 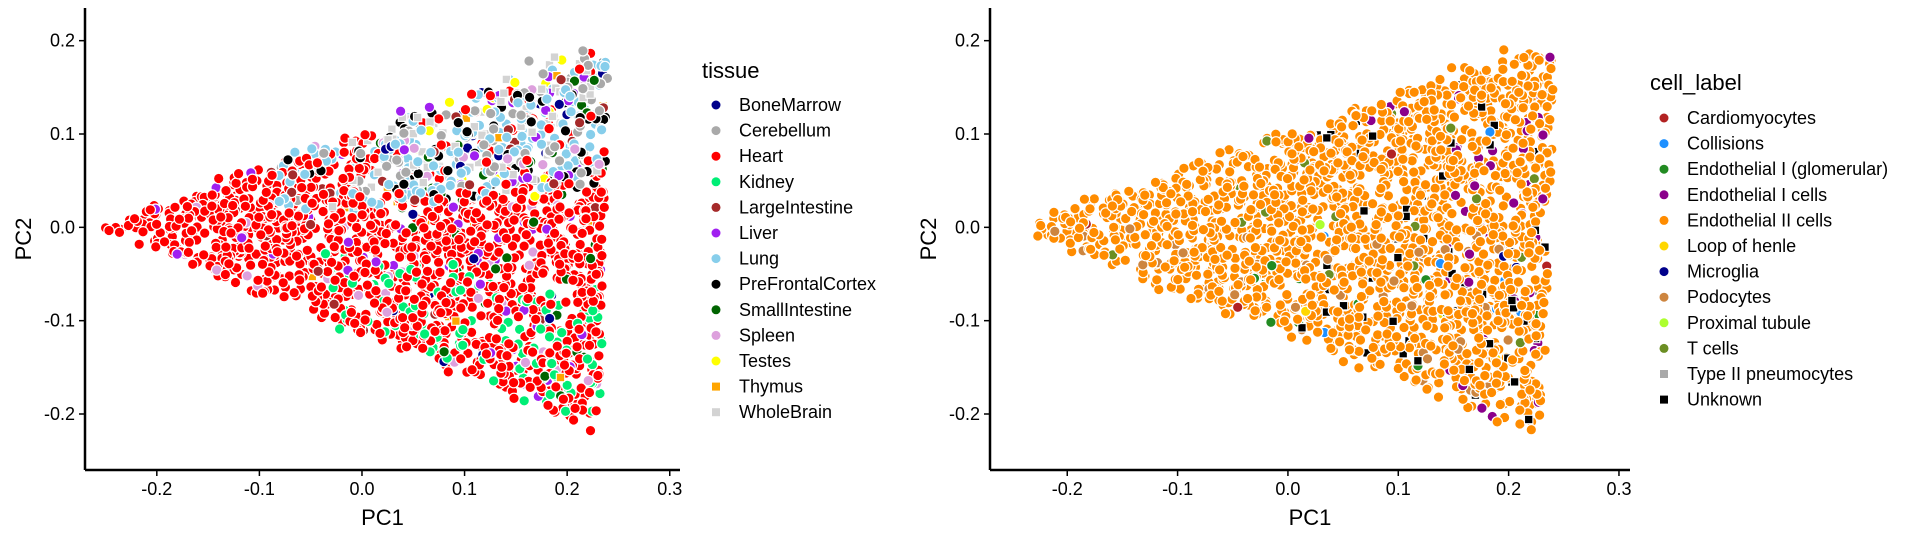 I want to click on legend-label: Unknown, so click(x=1724, y=400).